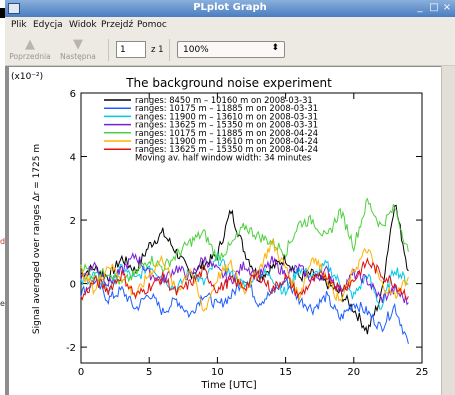  What do you see at coordinates (285, 372) in the screenshot?
I see `x-tick-label: 15` at bounding box center [285, 372].